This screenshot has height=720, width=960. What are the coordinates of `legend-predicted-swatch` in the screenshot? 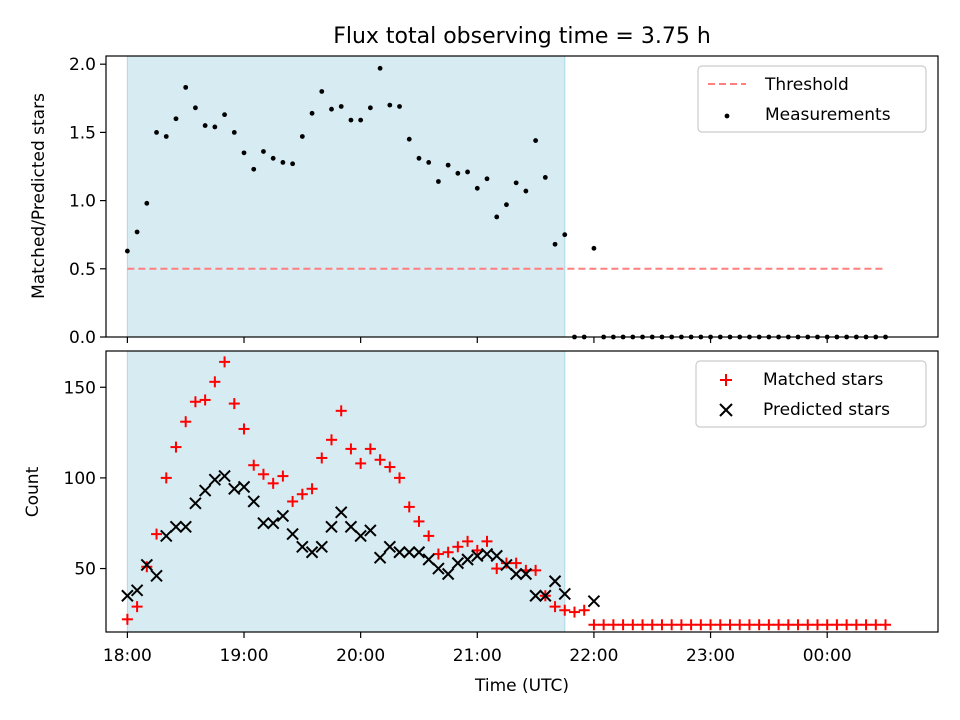 It's located at (726, 410).